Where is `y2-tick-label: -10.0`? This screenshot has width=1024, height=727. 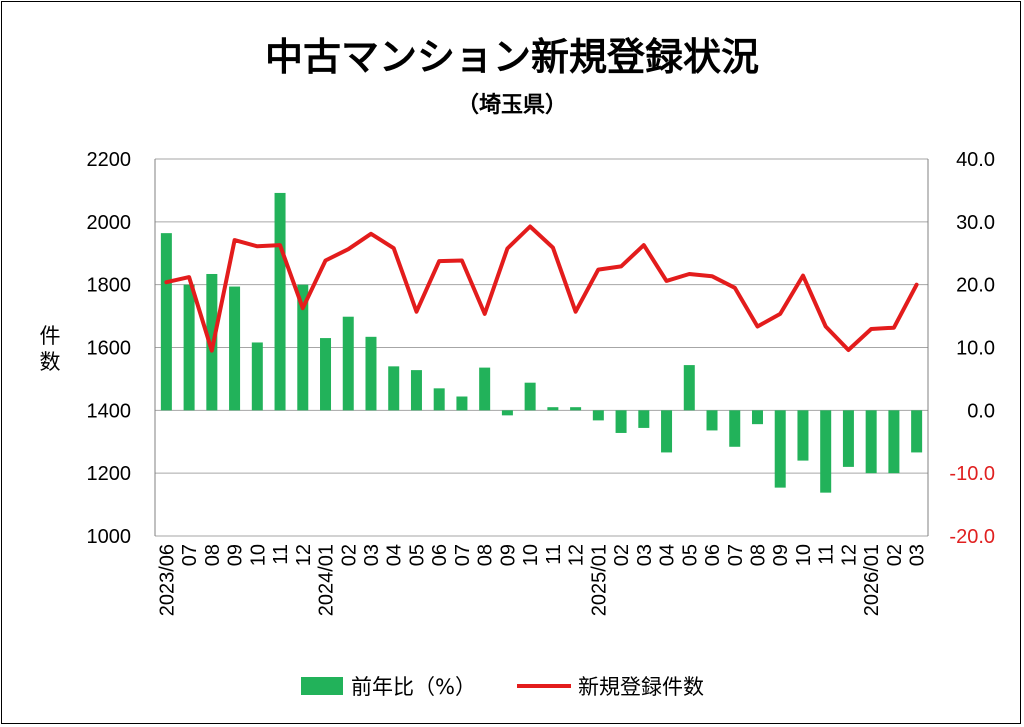 y2-tick-label: -10.0 is located at coordinates (972, 474).